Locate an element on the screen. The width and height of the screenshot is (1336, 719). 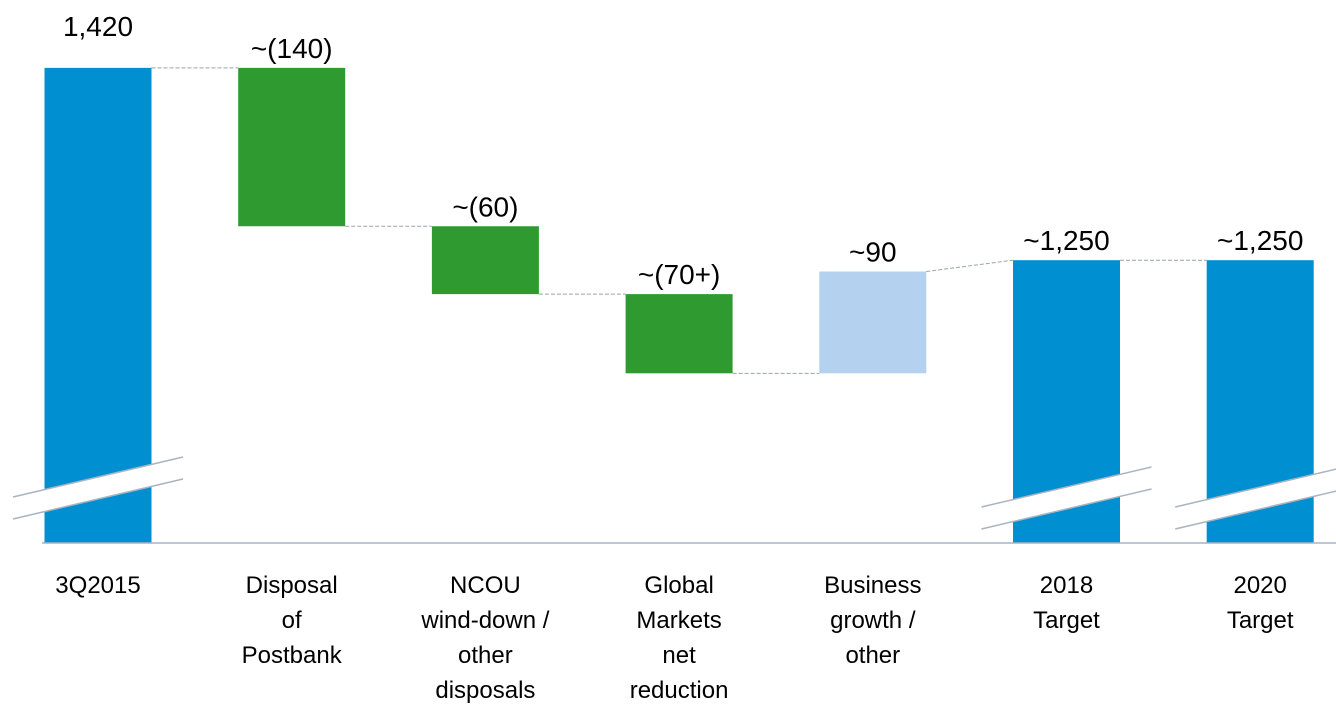
x-tick-label: Business growth / other is located at coordinates (873, 620).